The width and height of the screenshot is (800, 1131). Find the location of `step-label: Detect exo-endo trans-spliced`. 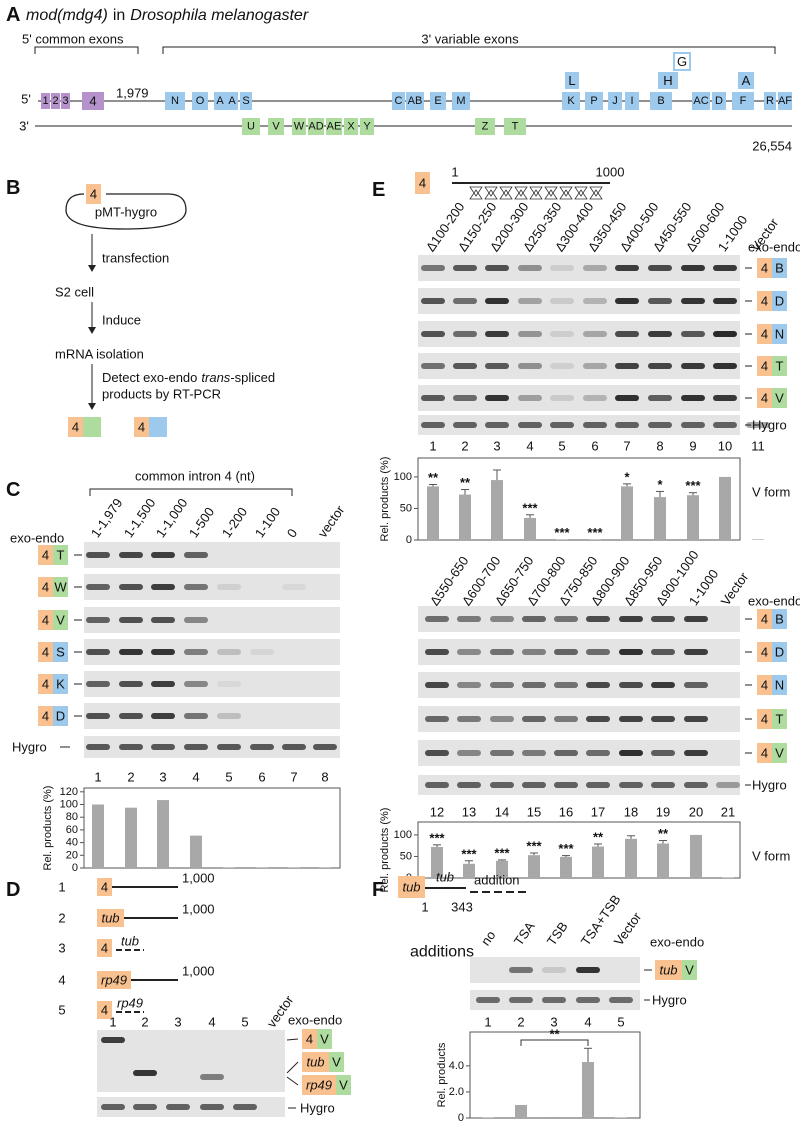

step-label: Detect exo-endo trans-spliced is located at coordinates (188, 377).